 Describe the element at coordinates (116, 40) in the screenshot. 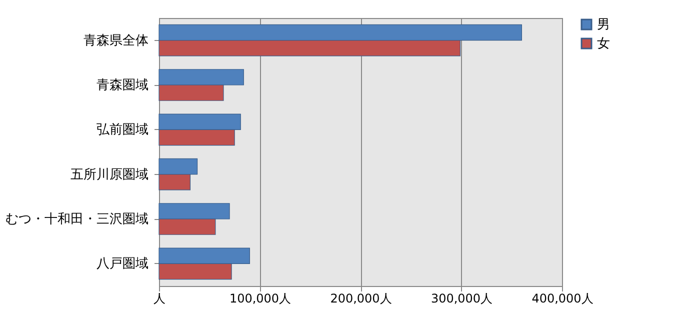

I see `y-tick-label: 青森県全体` at that location.